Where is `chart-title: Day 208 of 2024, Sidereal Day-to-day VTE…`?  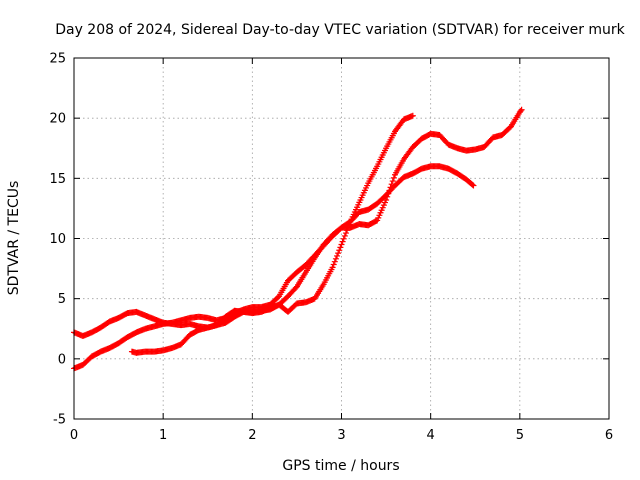
chart-title: Day 208 of 2024, Sidereal Day-to-day VTE… is located at coordinates (340, 30).